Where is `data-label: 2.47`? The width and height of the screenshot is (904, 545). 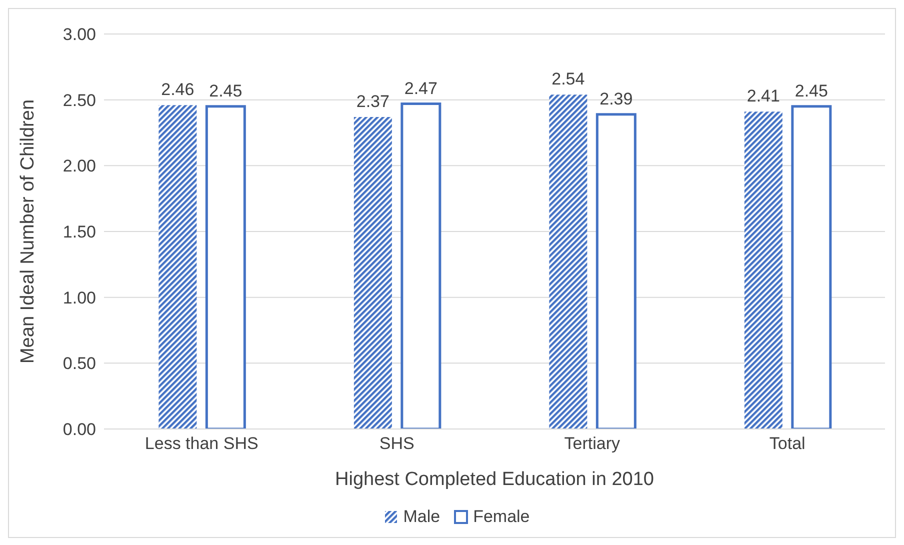 data-label: 2.47 is located at coordinates (421, 88).